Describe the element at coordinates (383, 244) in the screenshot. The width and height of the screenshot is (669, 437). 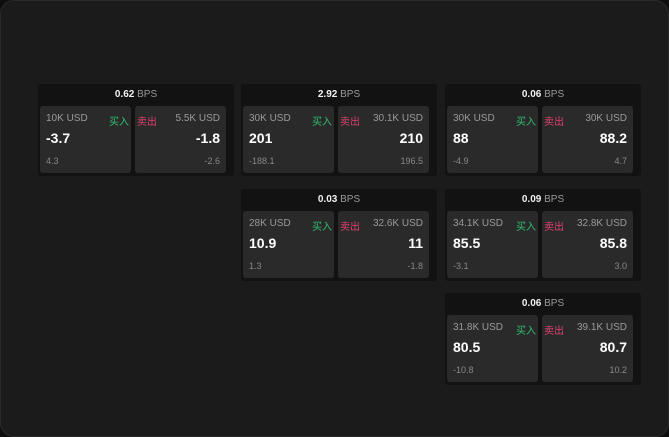
I see `sell-panel: 卖出 32.6K USD 11 -1.8` at that location.